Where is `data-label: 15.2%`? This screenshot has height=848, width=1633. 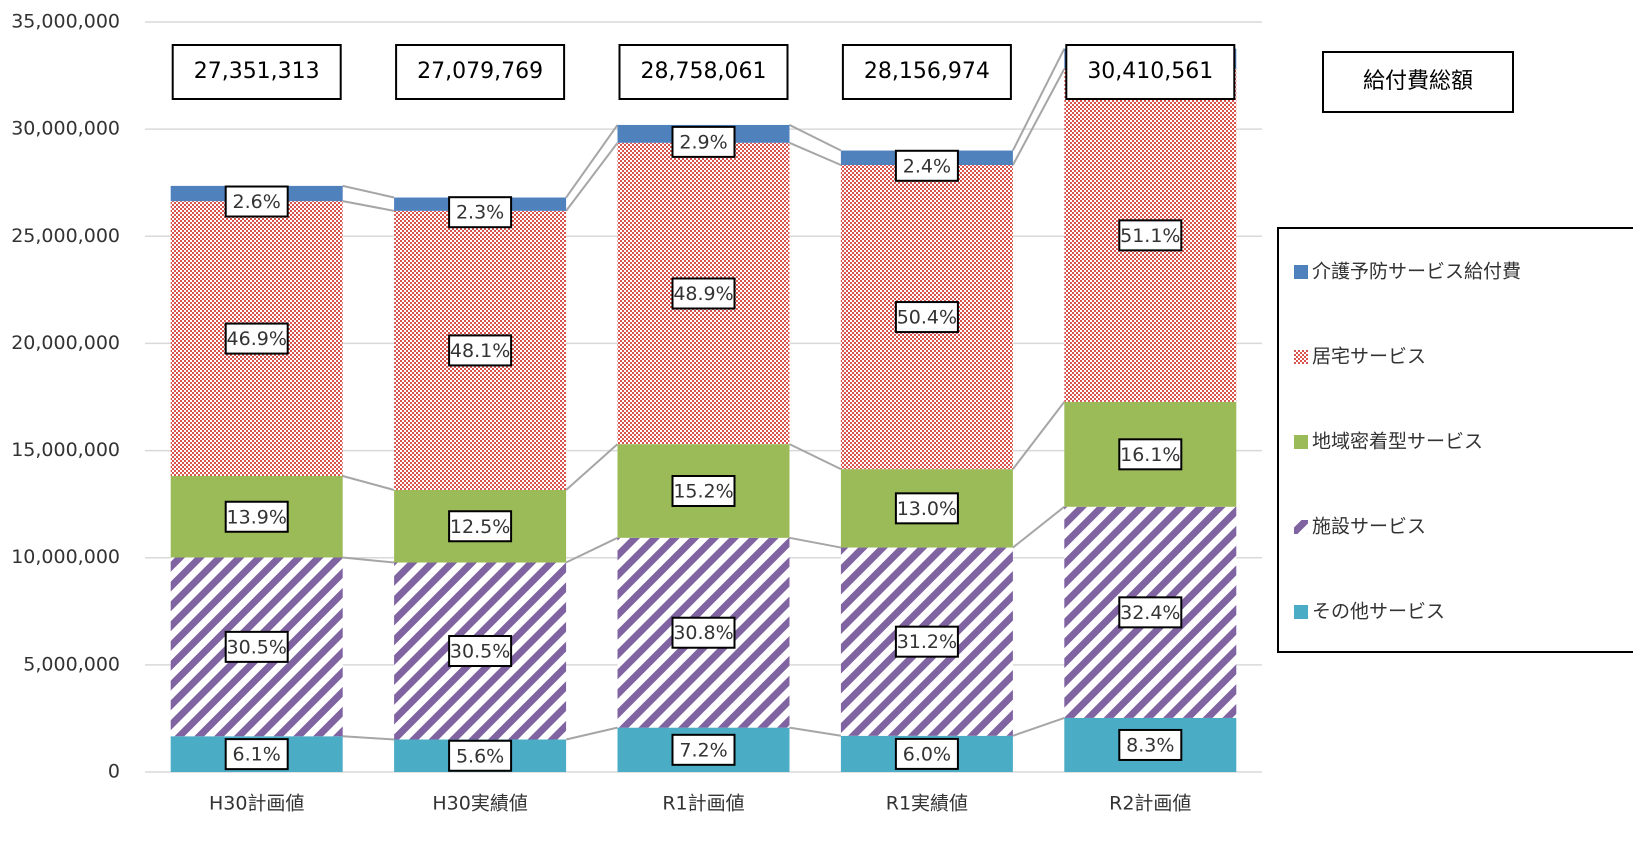
data-label: 15.2% is located at coordinates (703, 491).